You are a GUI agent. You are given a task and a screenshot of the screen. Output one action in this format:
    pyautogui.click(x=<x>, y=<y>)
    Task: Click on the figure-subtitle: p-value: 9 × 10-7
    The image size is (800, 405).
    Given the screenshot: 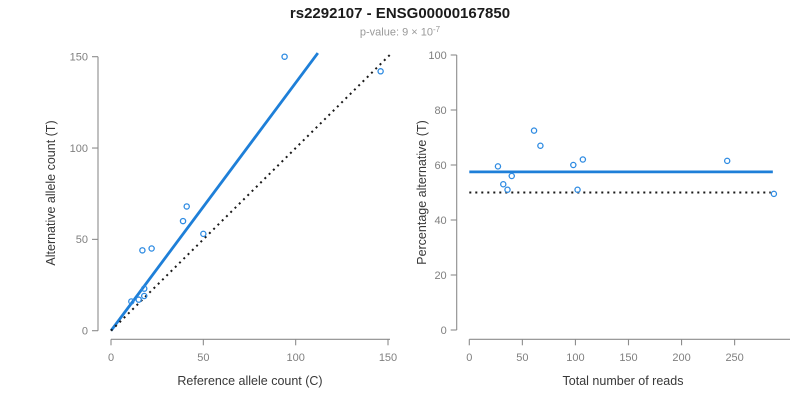 What is the action you would take?
    pyautogui.click(x=400, y=31)
    